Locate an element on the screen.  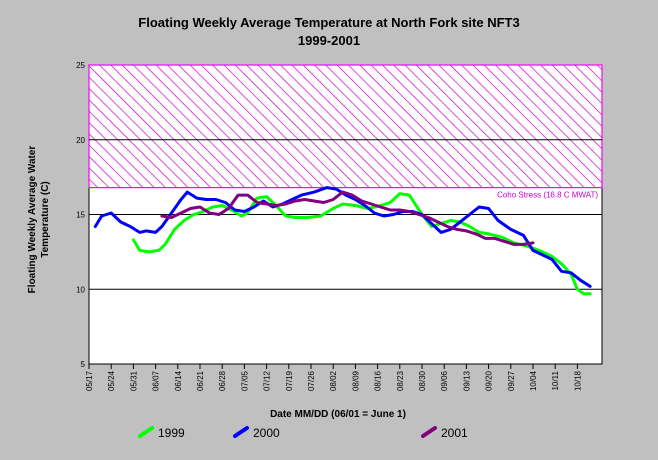
x-tick-label: 09/20 is located at coordinates (489, 380).